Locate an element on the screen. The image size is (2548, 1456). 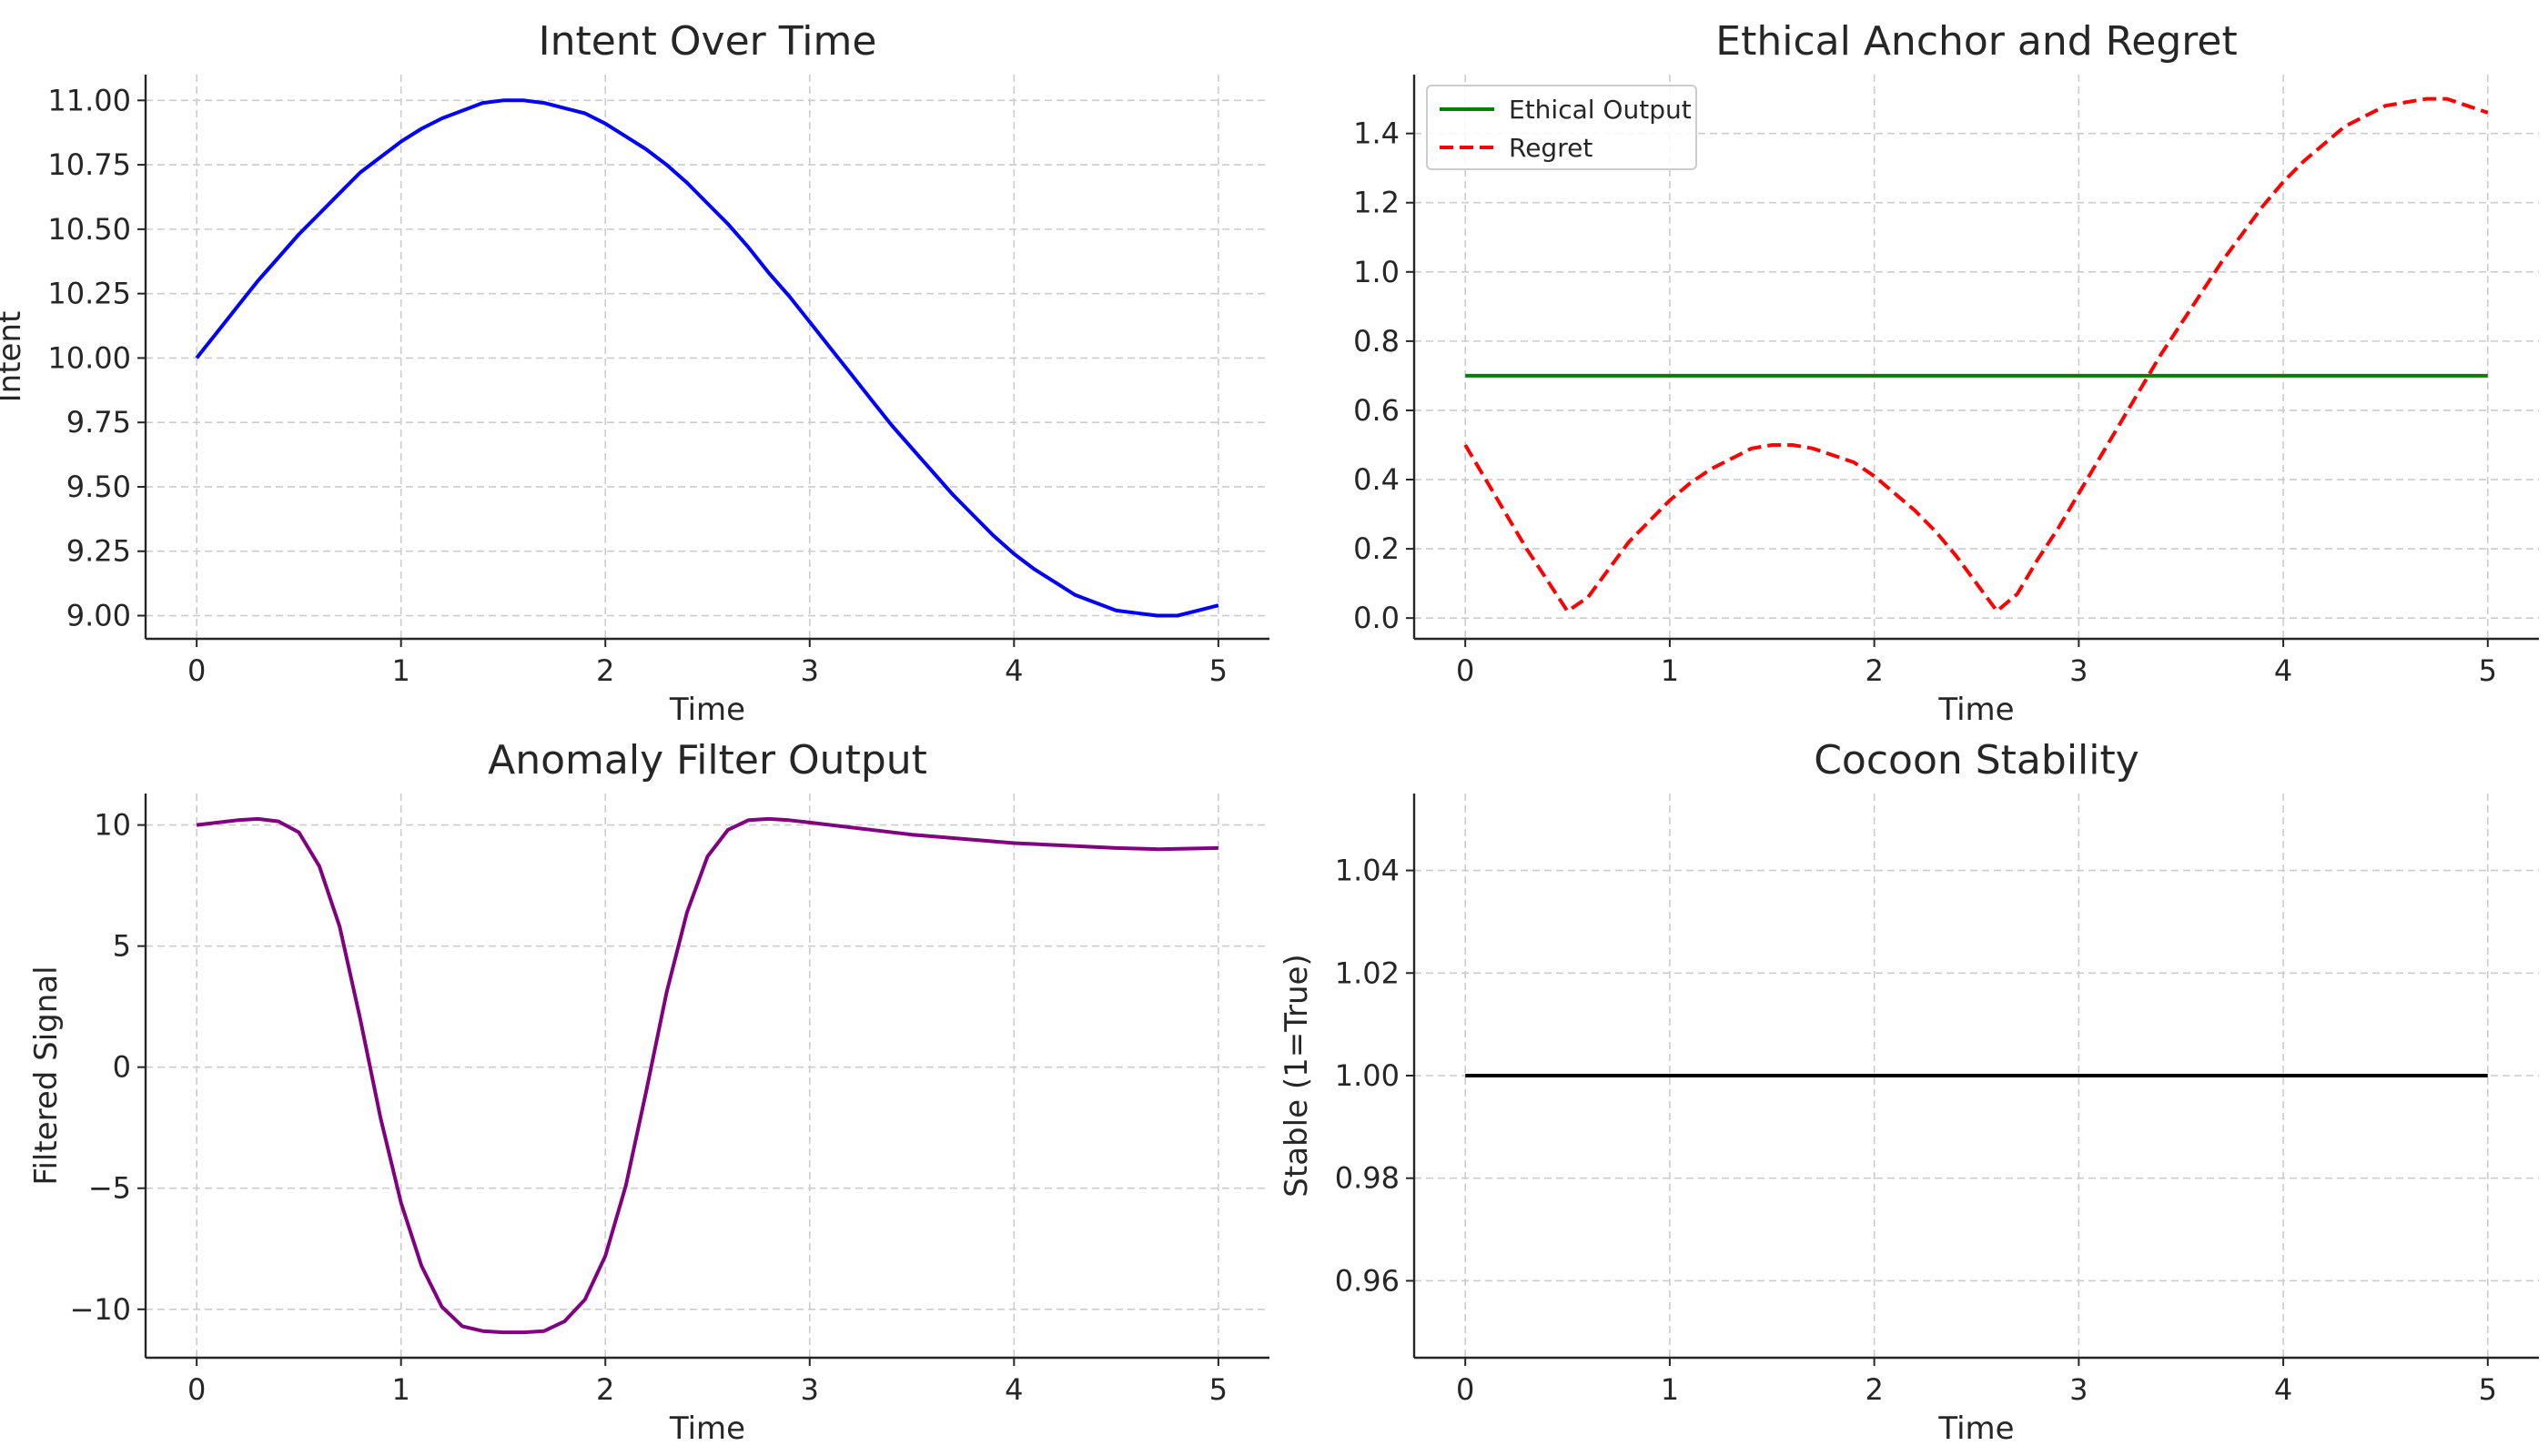
intent-ytick-label: 10.00 is located at coordinates (89, 358).